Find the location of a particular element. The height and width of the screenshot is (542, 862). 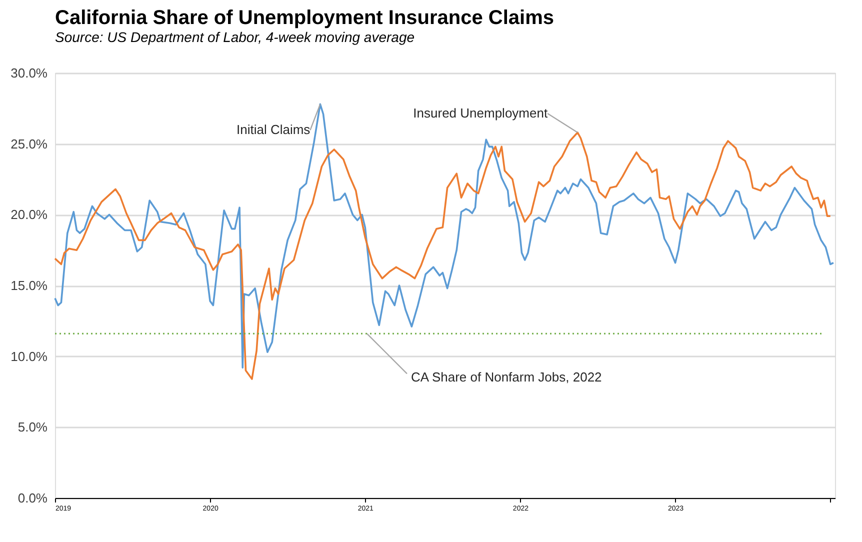

series-label: Initial Claims is located at coordinates (273, 130).